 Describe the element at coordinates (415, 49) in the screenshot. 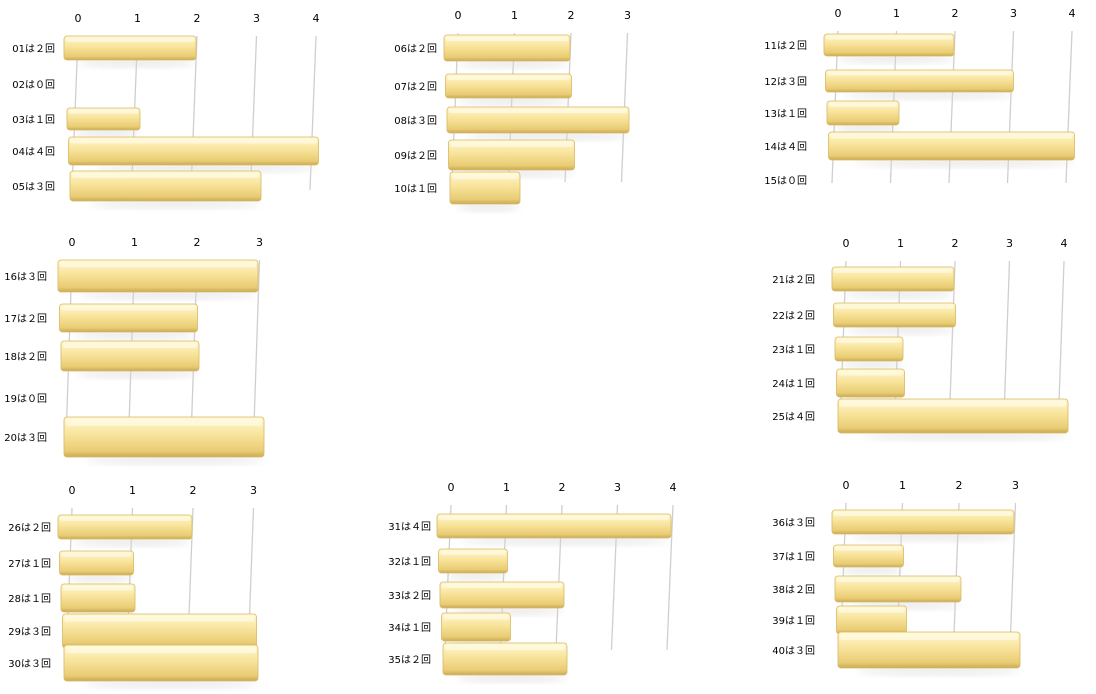

I see `category-label: 06は２回` at that location.